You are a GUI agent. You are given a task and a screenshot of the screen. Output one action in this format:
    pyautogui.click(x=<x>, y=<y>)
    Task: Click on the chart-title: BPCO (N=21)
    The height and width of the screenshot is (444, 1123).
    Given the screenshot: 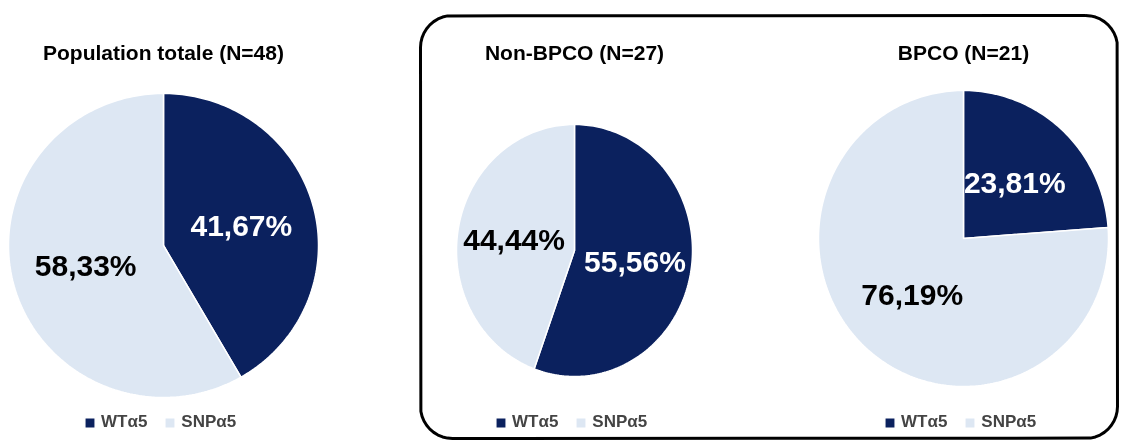 What is the action you would take?
    pyautogui.click(x=963, y=52)
    